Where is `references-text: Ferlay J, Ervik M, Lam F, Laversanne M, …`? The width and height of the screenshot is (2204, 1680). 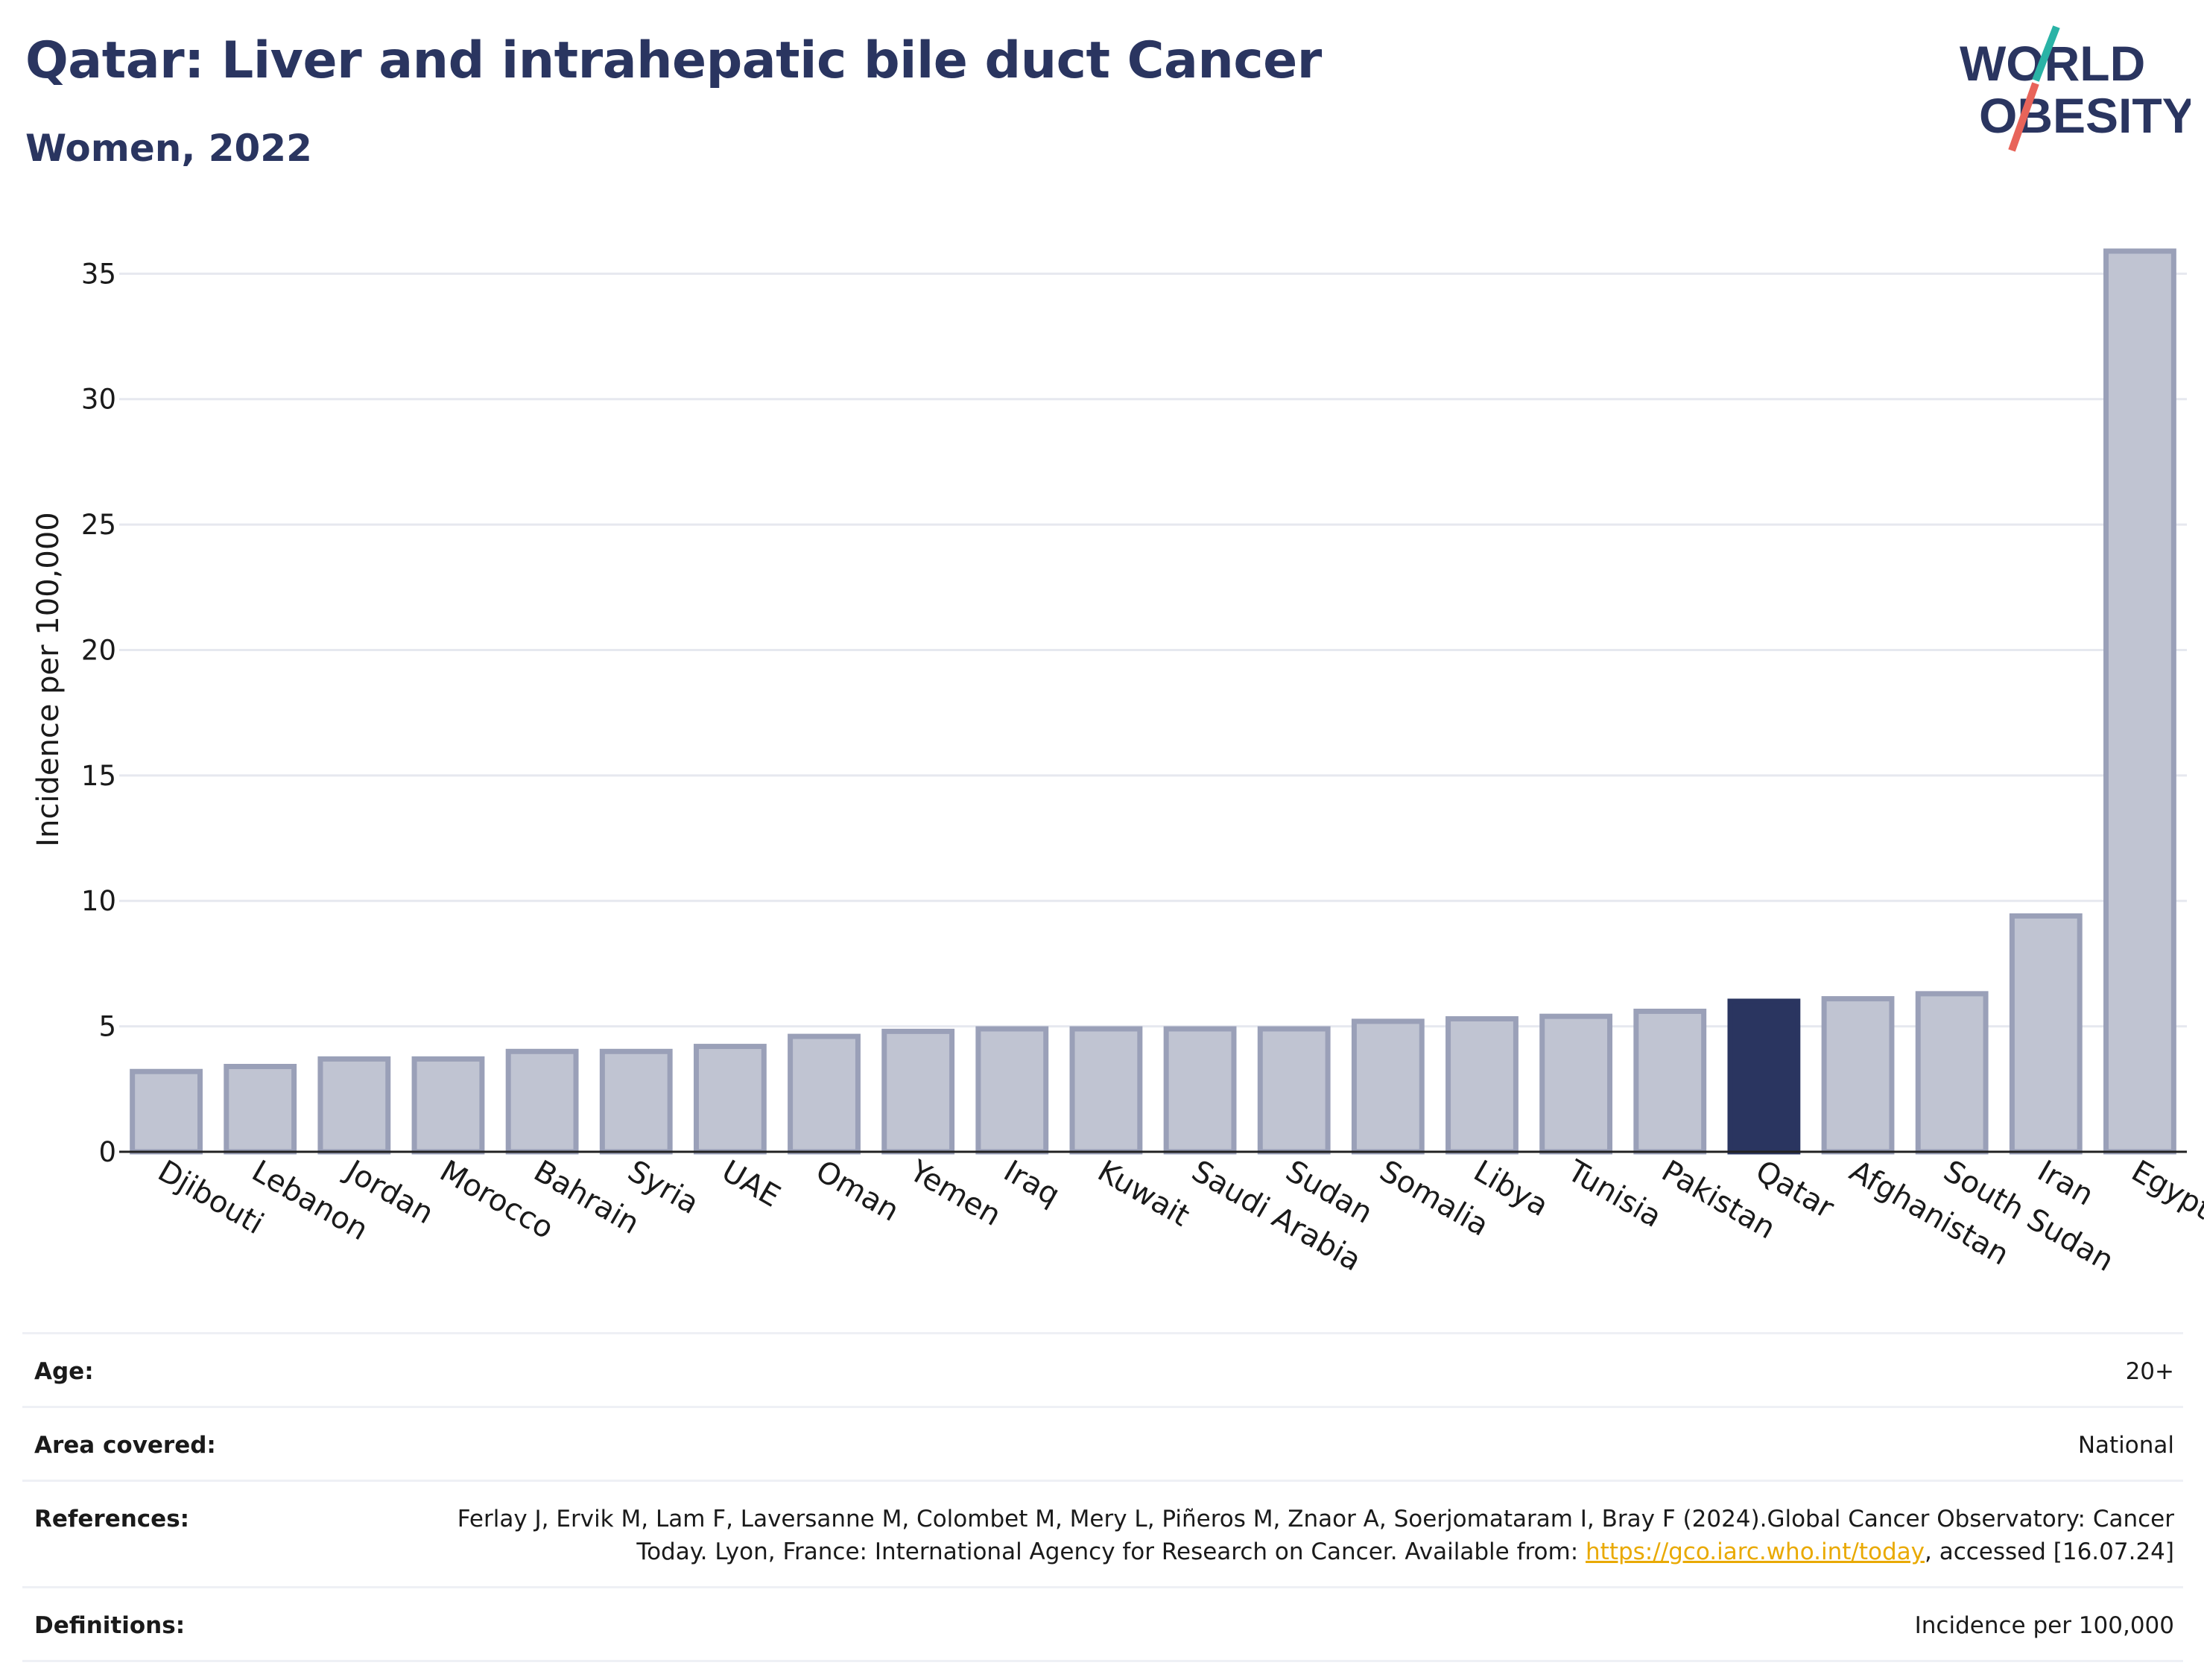
references-text: Ferlay J, Ervik M, Lam F, Laversanne M, … is located at coordinates (1315, 1535).